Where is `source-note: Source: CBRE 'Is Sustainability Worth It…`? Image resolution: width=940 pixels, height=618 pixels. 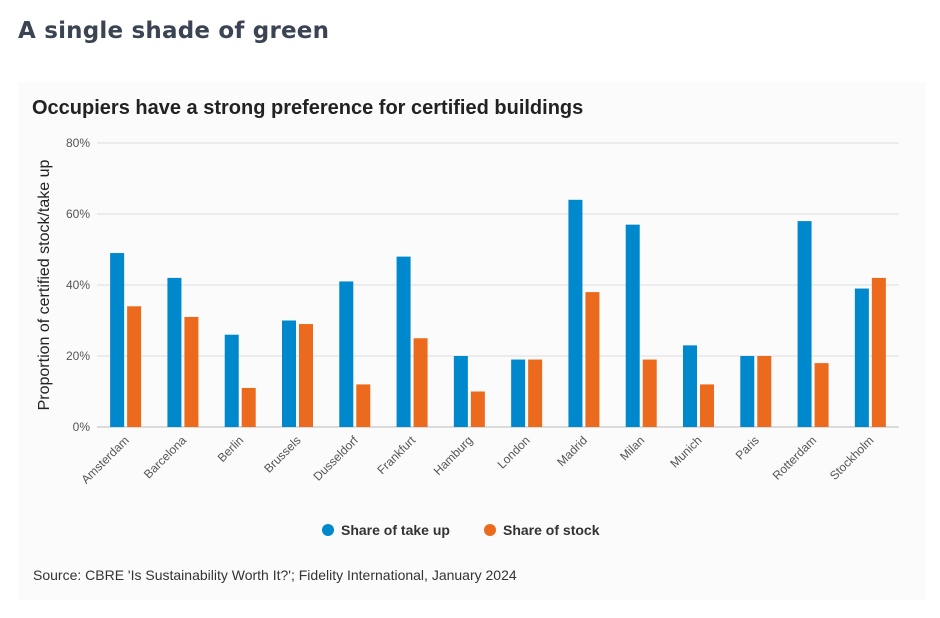 source-note: Source: CBRE 'Is Sustainability Worth It… is located at coordinates (275, 575).